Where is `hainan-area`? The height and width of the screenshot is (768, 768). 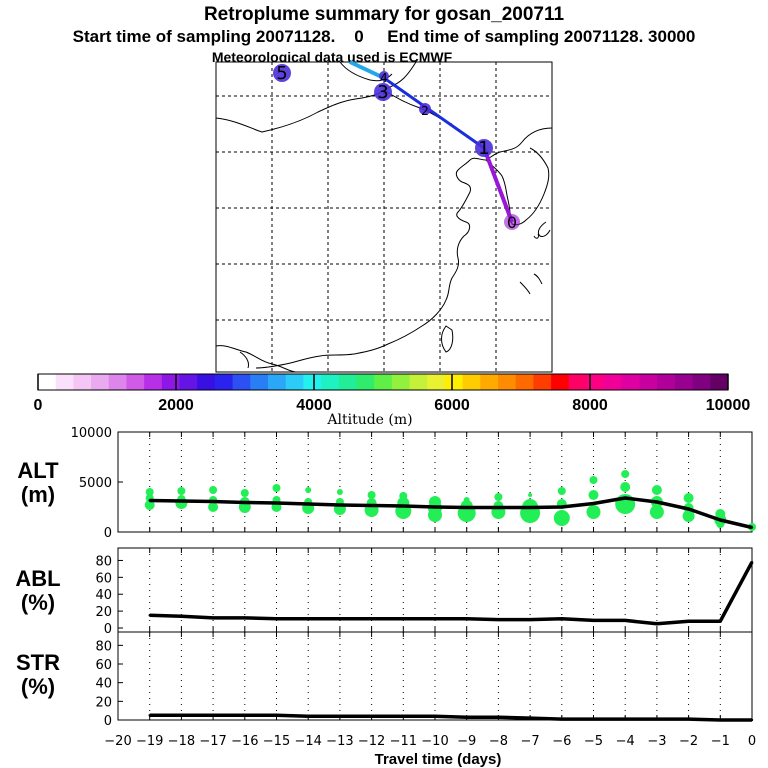
hainan-area is located at coordinates (244, 360).